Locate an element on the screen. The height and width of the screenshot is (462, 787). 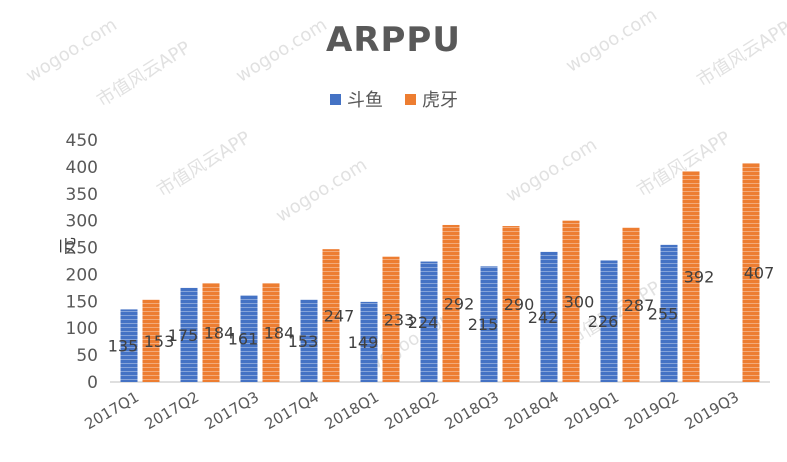
x-tick-label: 2018Q3 is located at coordinates (471, 410).